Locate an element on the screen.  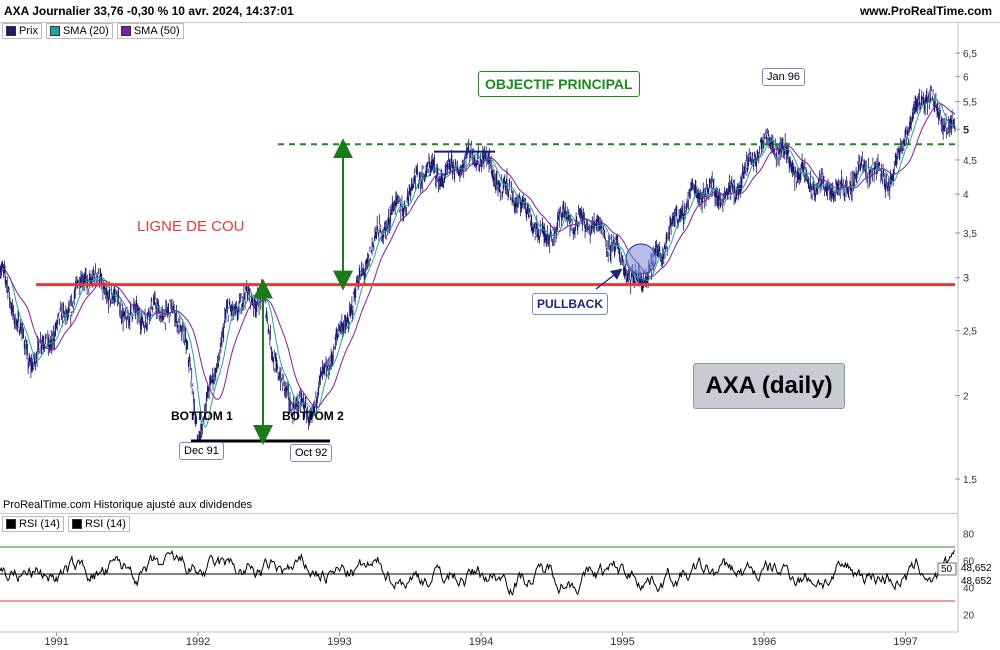
rsi-layer is located at coordinates (477, 574).